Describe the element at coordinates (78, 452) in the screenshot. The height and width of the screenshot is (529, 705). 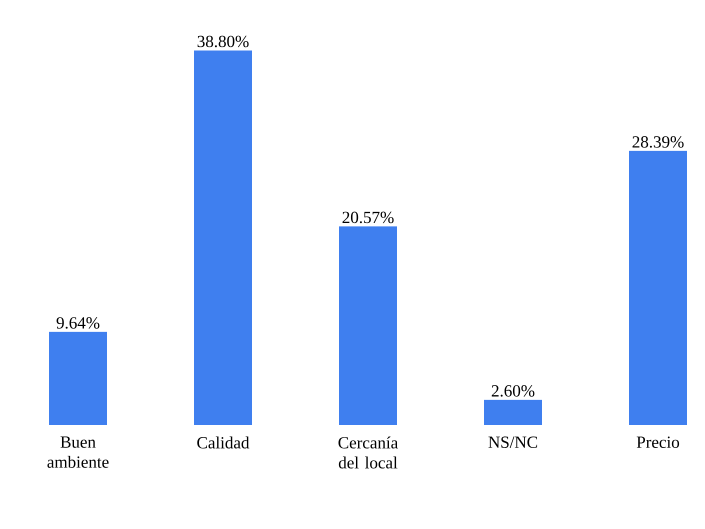
I see `x-tick-label: Buen ambiente` at that location.